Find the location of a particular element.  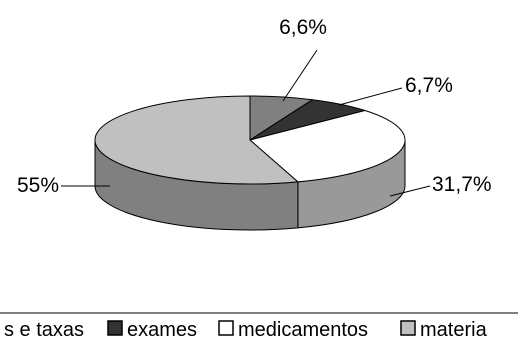

pie-slice-materiais is located at coordinates (196, 140).